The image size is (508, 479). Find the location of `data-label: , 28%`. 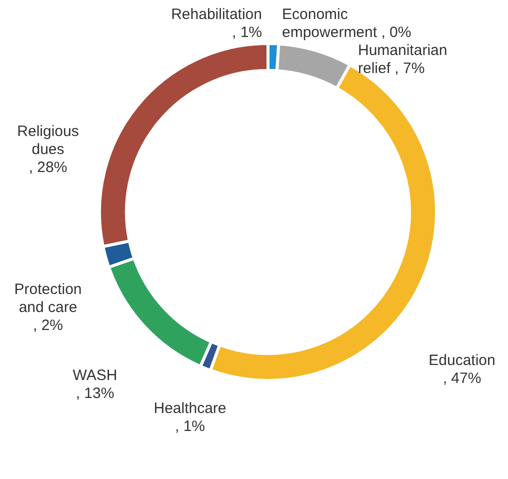

data-label: , 28% is located at coordinates (48, 167).